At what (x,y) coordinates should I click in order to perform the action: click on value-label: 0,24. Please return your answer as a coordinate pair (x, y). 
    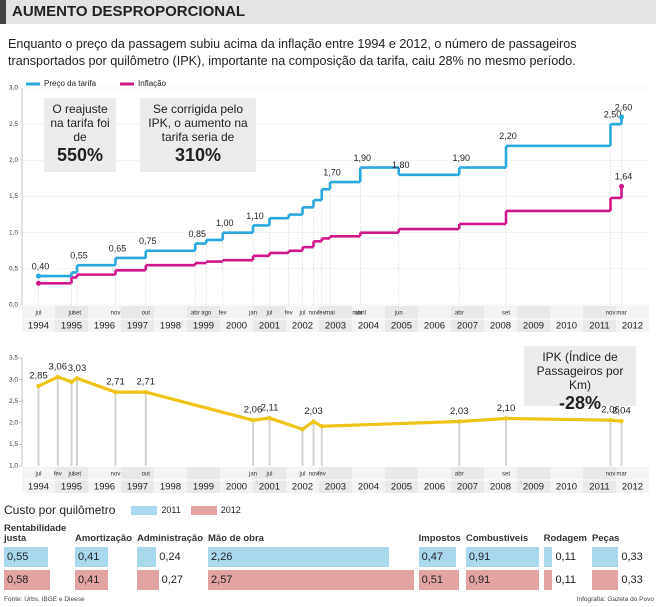
    Looking at the image, I should click on (170, 557).